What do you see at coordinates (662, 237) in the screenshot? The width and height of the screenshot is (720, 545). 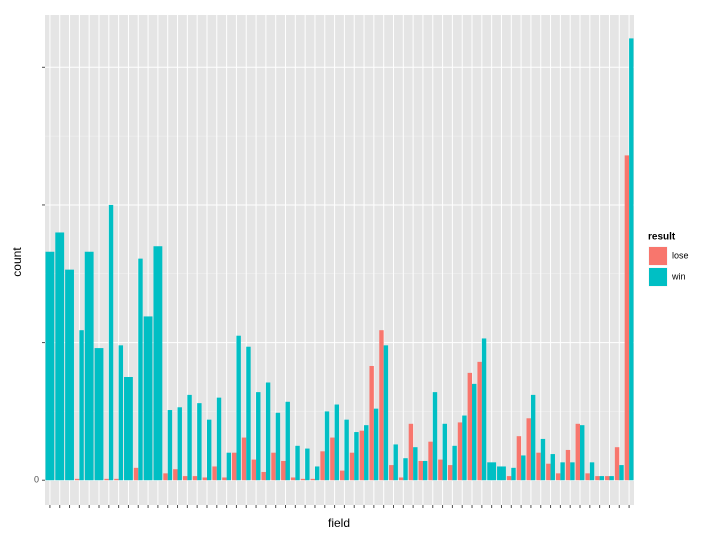 I see `legend-title: result` at bounding box center [662, 237].